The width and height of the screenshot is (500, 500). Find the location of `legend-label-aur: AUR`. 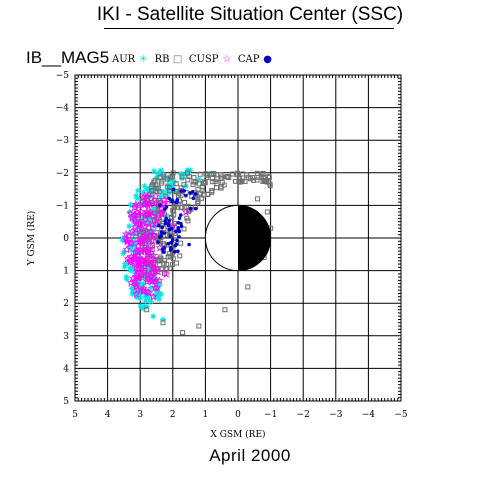

legend-label-aur: AUR is located at coordinates (124, 59).